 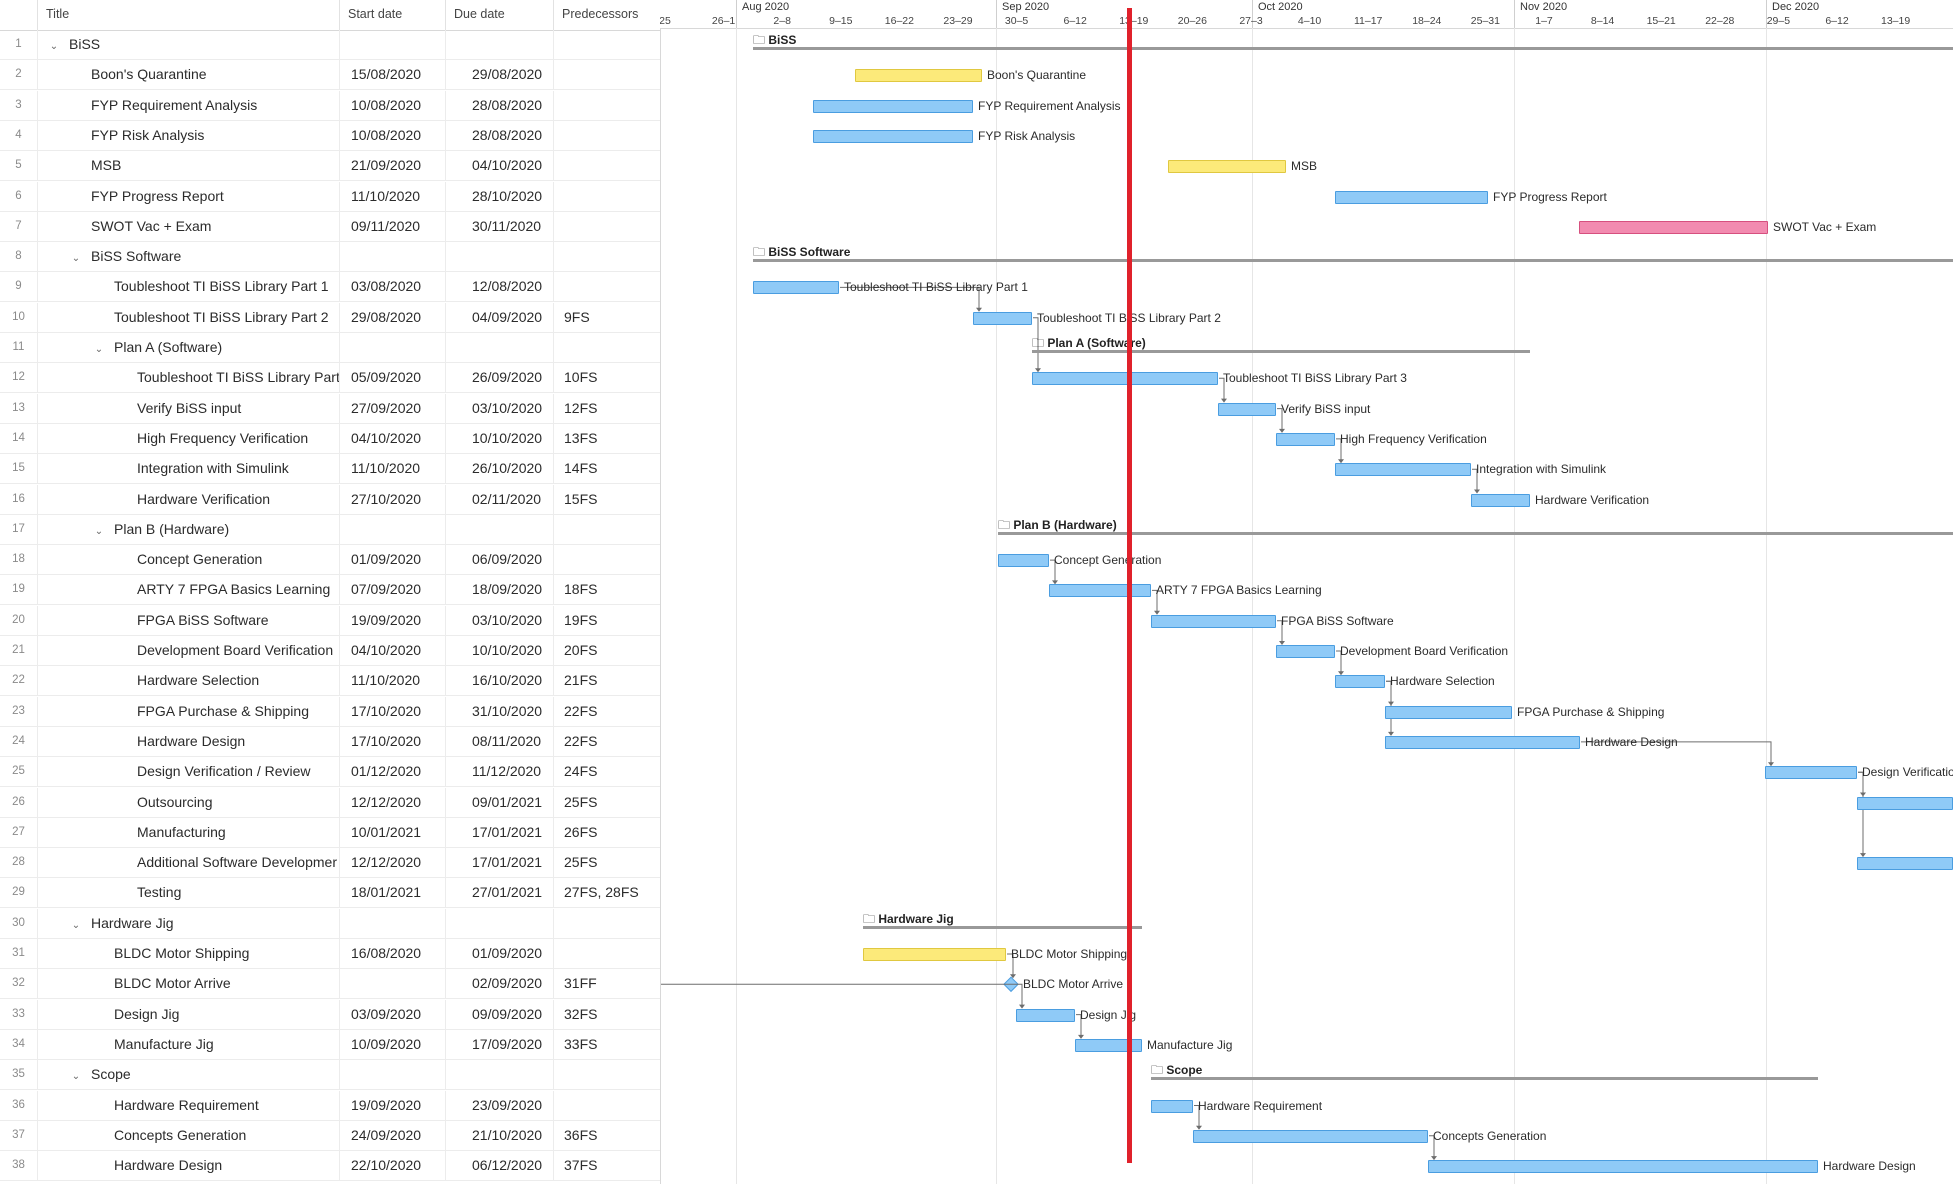 I want to click on predecessors-cell: 22FS, so click(x=581, y=740).